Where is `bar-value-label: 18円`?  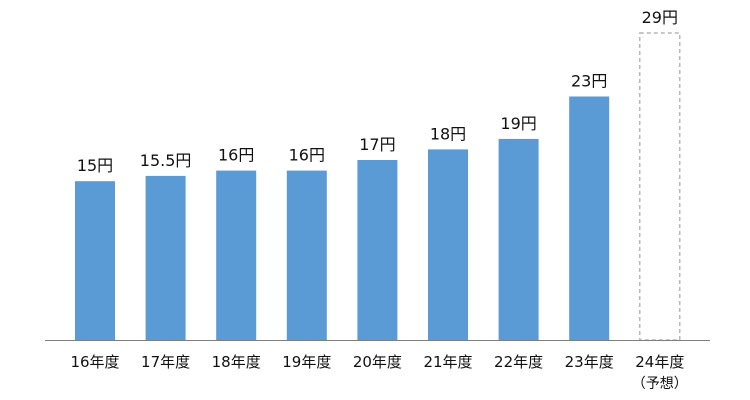
bar-value-label: 18円 is located at coordinates (448, 133).